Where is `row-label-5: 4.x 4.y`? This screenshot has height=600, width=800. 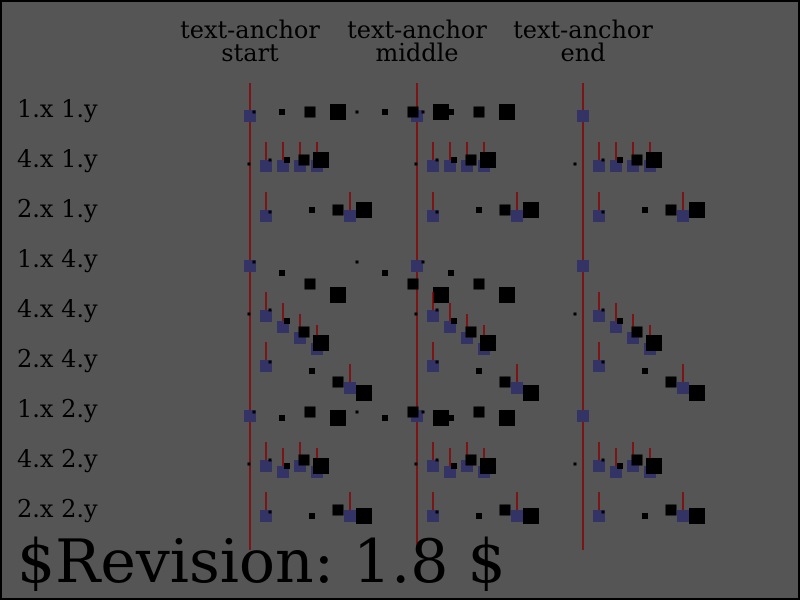 row-label-5: 4.x 4.y is located at coordinates (57, 309).